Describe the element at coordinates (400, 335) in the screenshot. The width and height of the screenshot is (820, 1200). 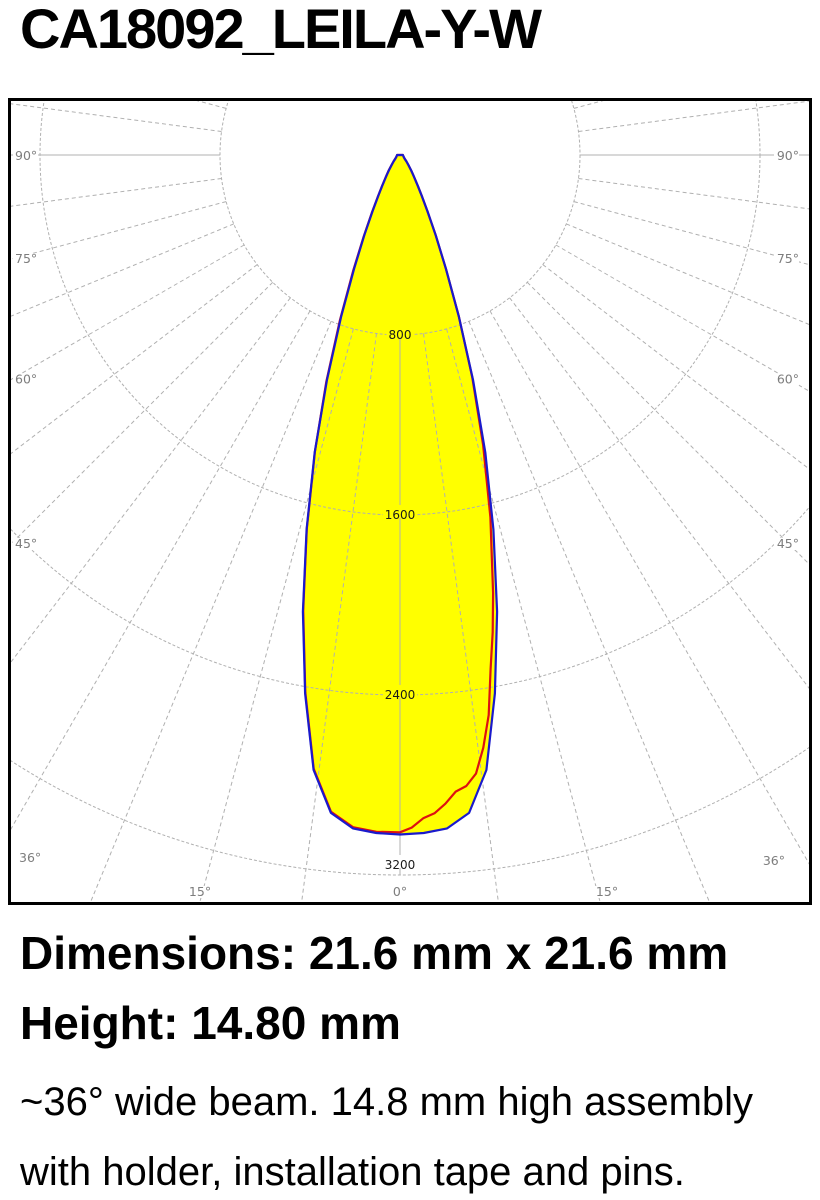
I see `ring-label: 800` at that location.